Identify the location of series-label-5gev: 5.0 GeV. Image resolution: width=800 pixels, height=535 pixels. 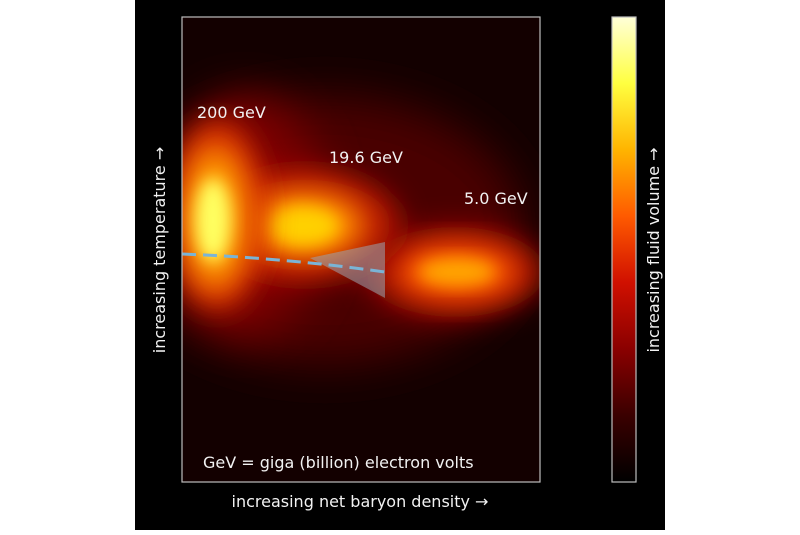
(496, 198).